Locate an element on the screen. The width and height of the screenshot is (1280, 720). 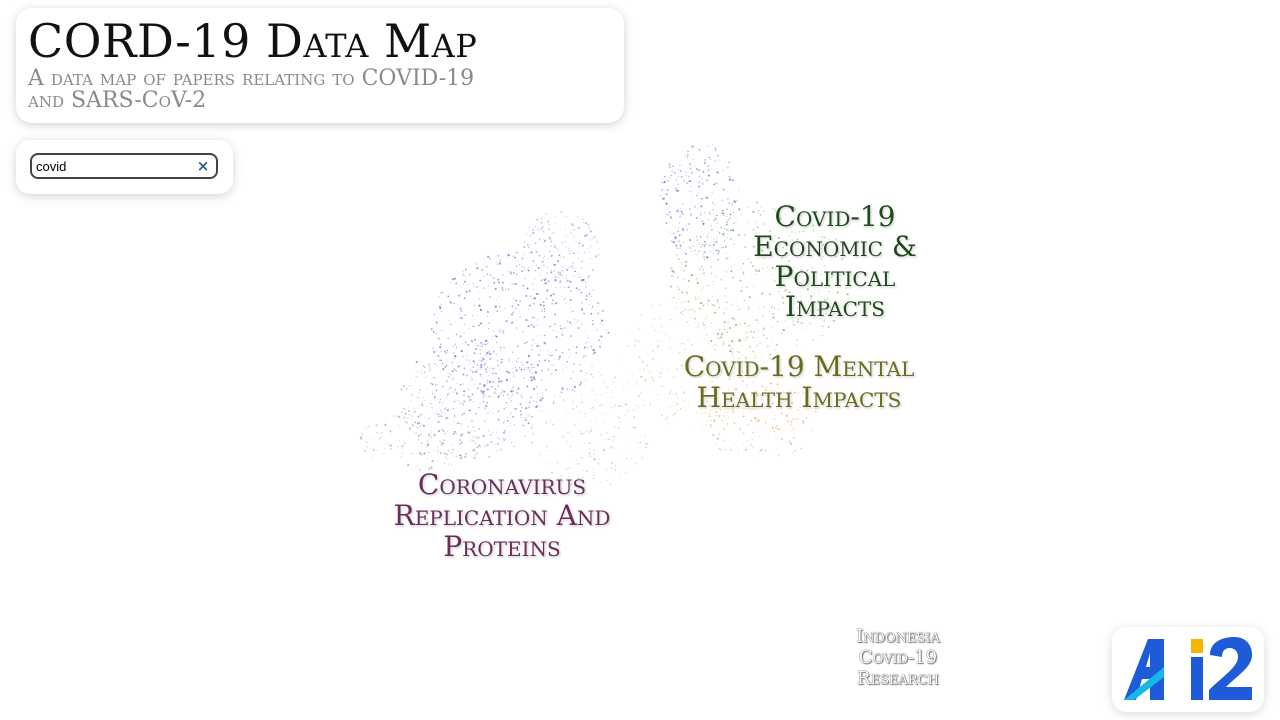
search-panel: × is located at coordinates (124, 167).